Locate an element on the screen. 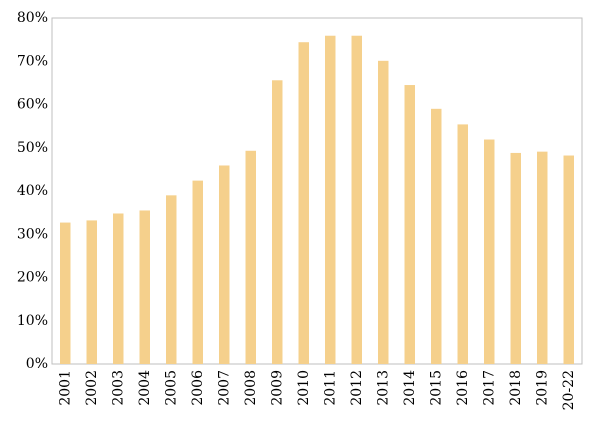 This screenshot has height=426, width=589. y-tick-label: 30% is located at coordinates (32, 234).